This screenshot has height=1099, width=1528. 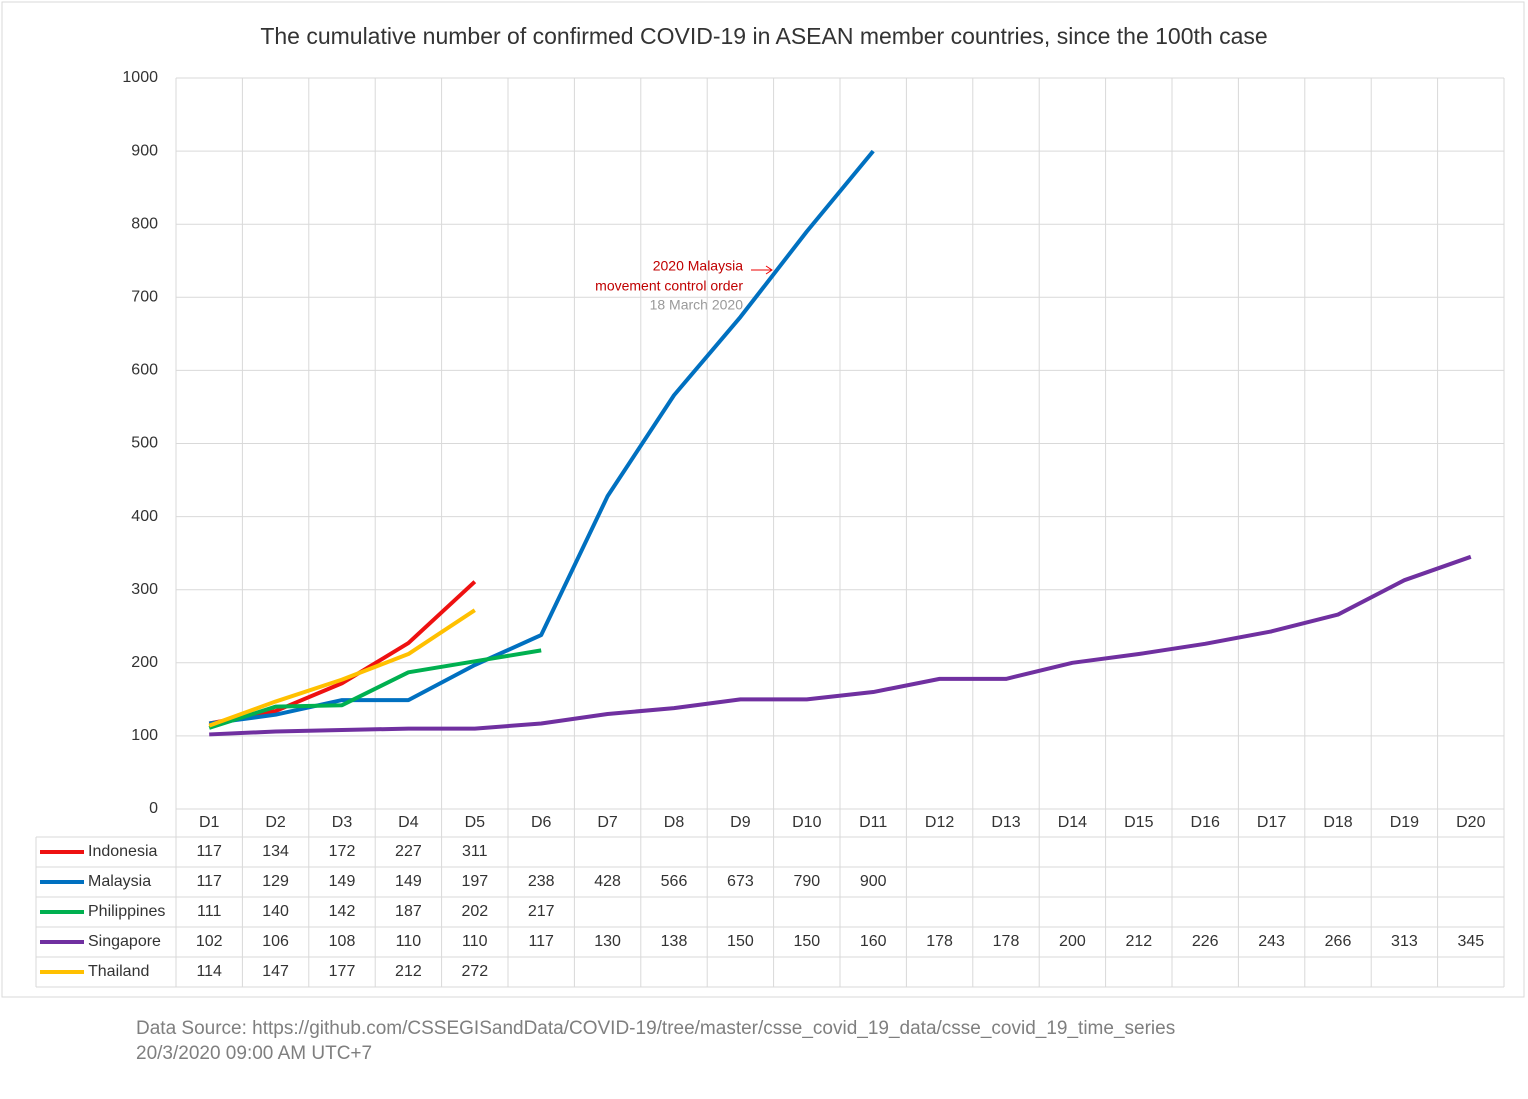 What do you see at coordinates (475, 822) in the screenshot?
I see `x-tick-label: D5` at bounding box center [475, 822].